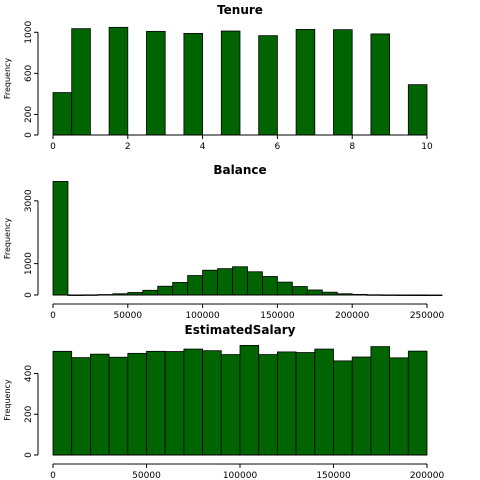 The height and width of the screenshot is (480, 480). What do you see at coordinates (53, 147) in the screenshot?
I see `x-tick-label-0-0: 0` at bounding box center [53, 147].